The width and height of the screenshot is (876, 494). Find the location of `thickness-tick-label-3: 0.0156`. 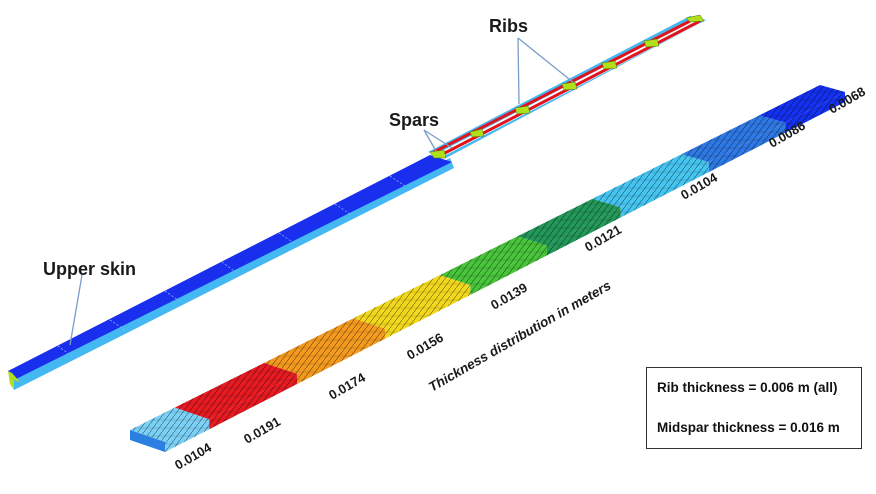

thickness-tick-label-3: 0.0156 is located at coordinates (425, 346).